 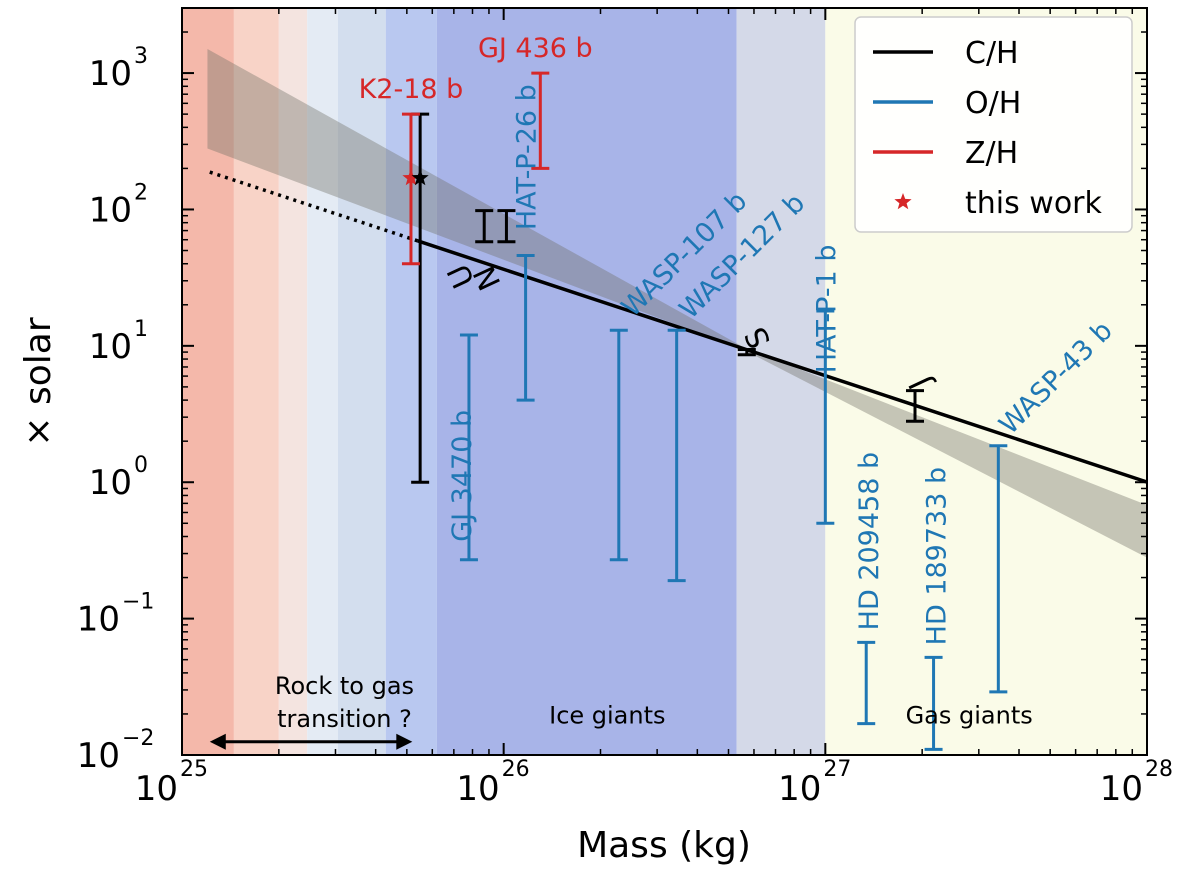 I want to click on x-tick-label-exponent: 26, so click(x=516, y=769).